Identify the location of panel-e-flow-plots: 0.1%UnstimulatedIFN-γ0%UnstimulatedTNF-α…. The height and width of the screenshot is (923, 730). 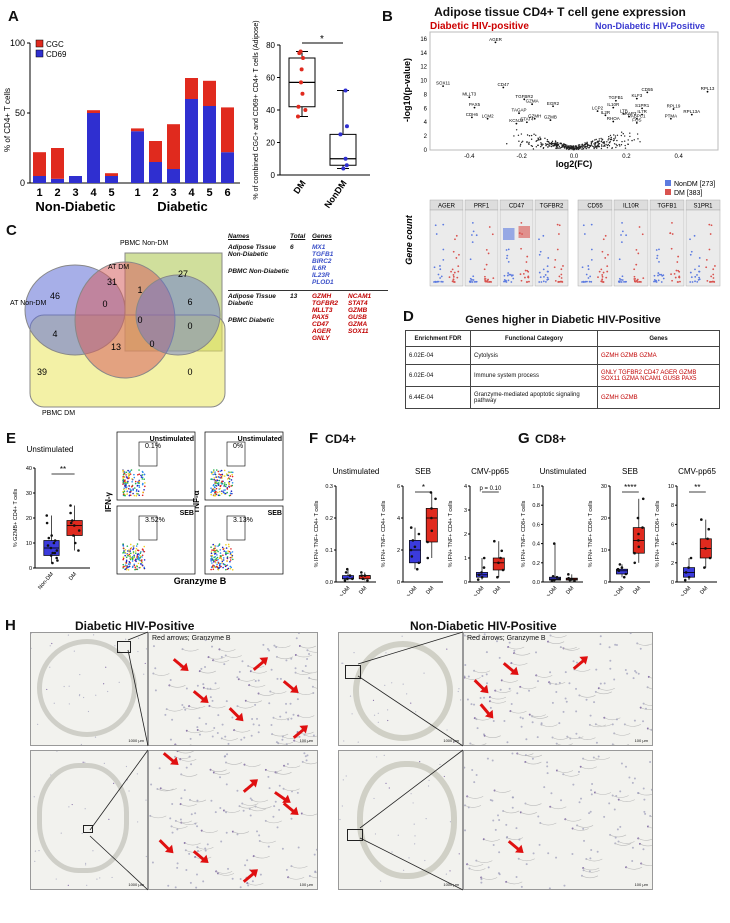
(194, 508).